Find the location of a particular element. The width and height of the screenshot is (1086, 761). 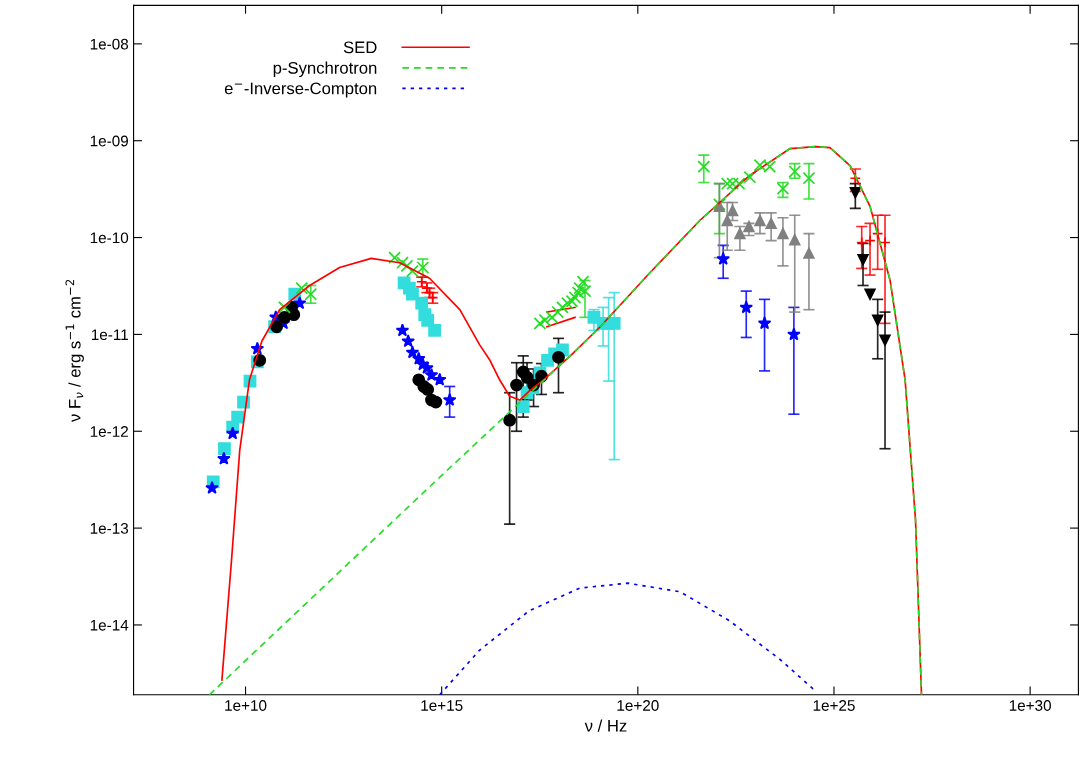

y-tick-label: 1e-12 is located at coordinates (109, 431).